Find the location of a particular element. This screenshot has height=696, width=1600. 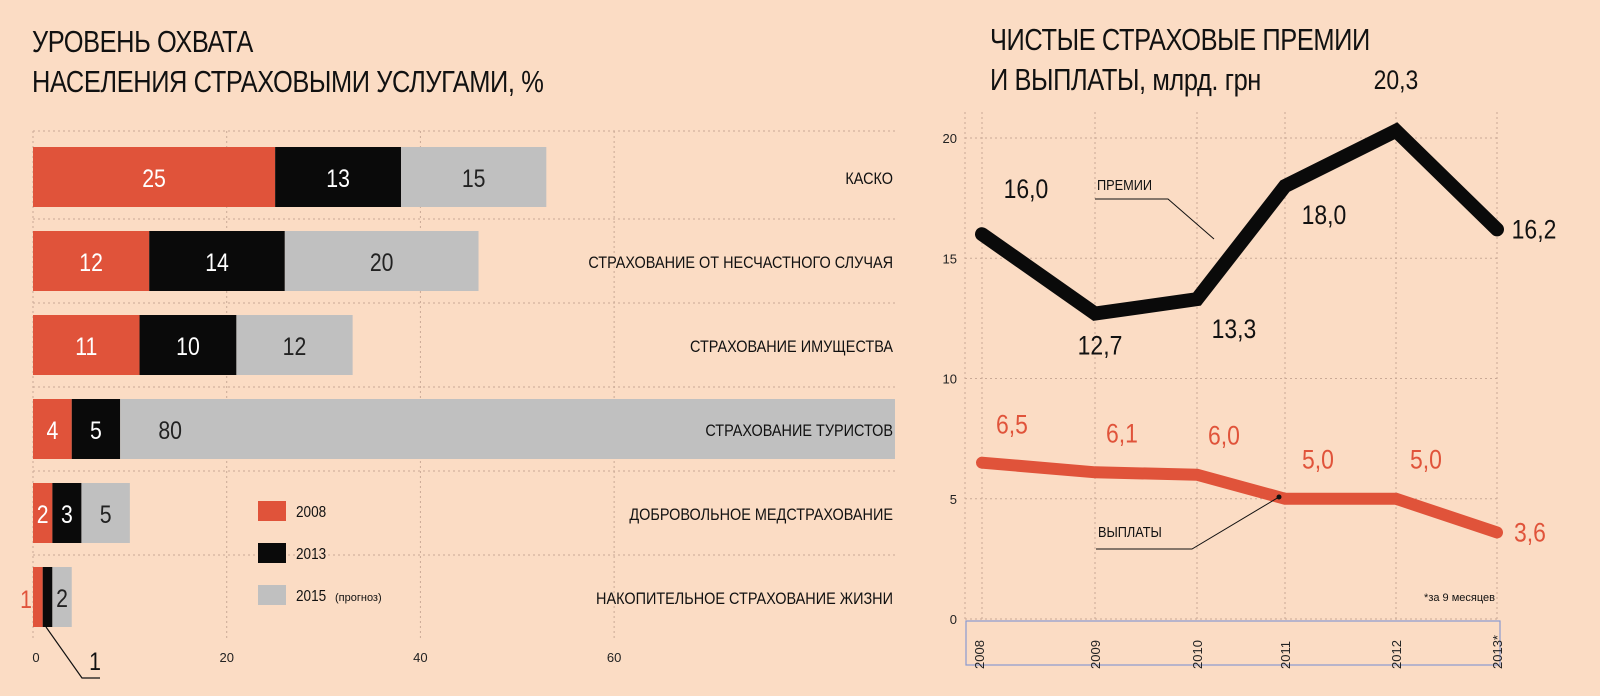

legend-note: (прогноз) is located at coordinates (358, 598).